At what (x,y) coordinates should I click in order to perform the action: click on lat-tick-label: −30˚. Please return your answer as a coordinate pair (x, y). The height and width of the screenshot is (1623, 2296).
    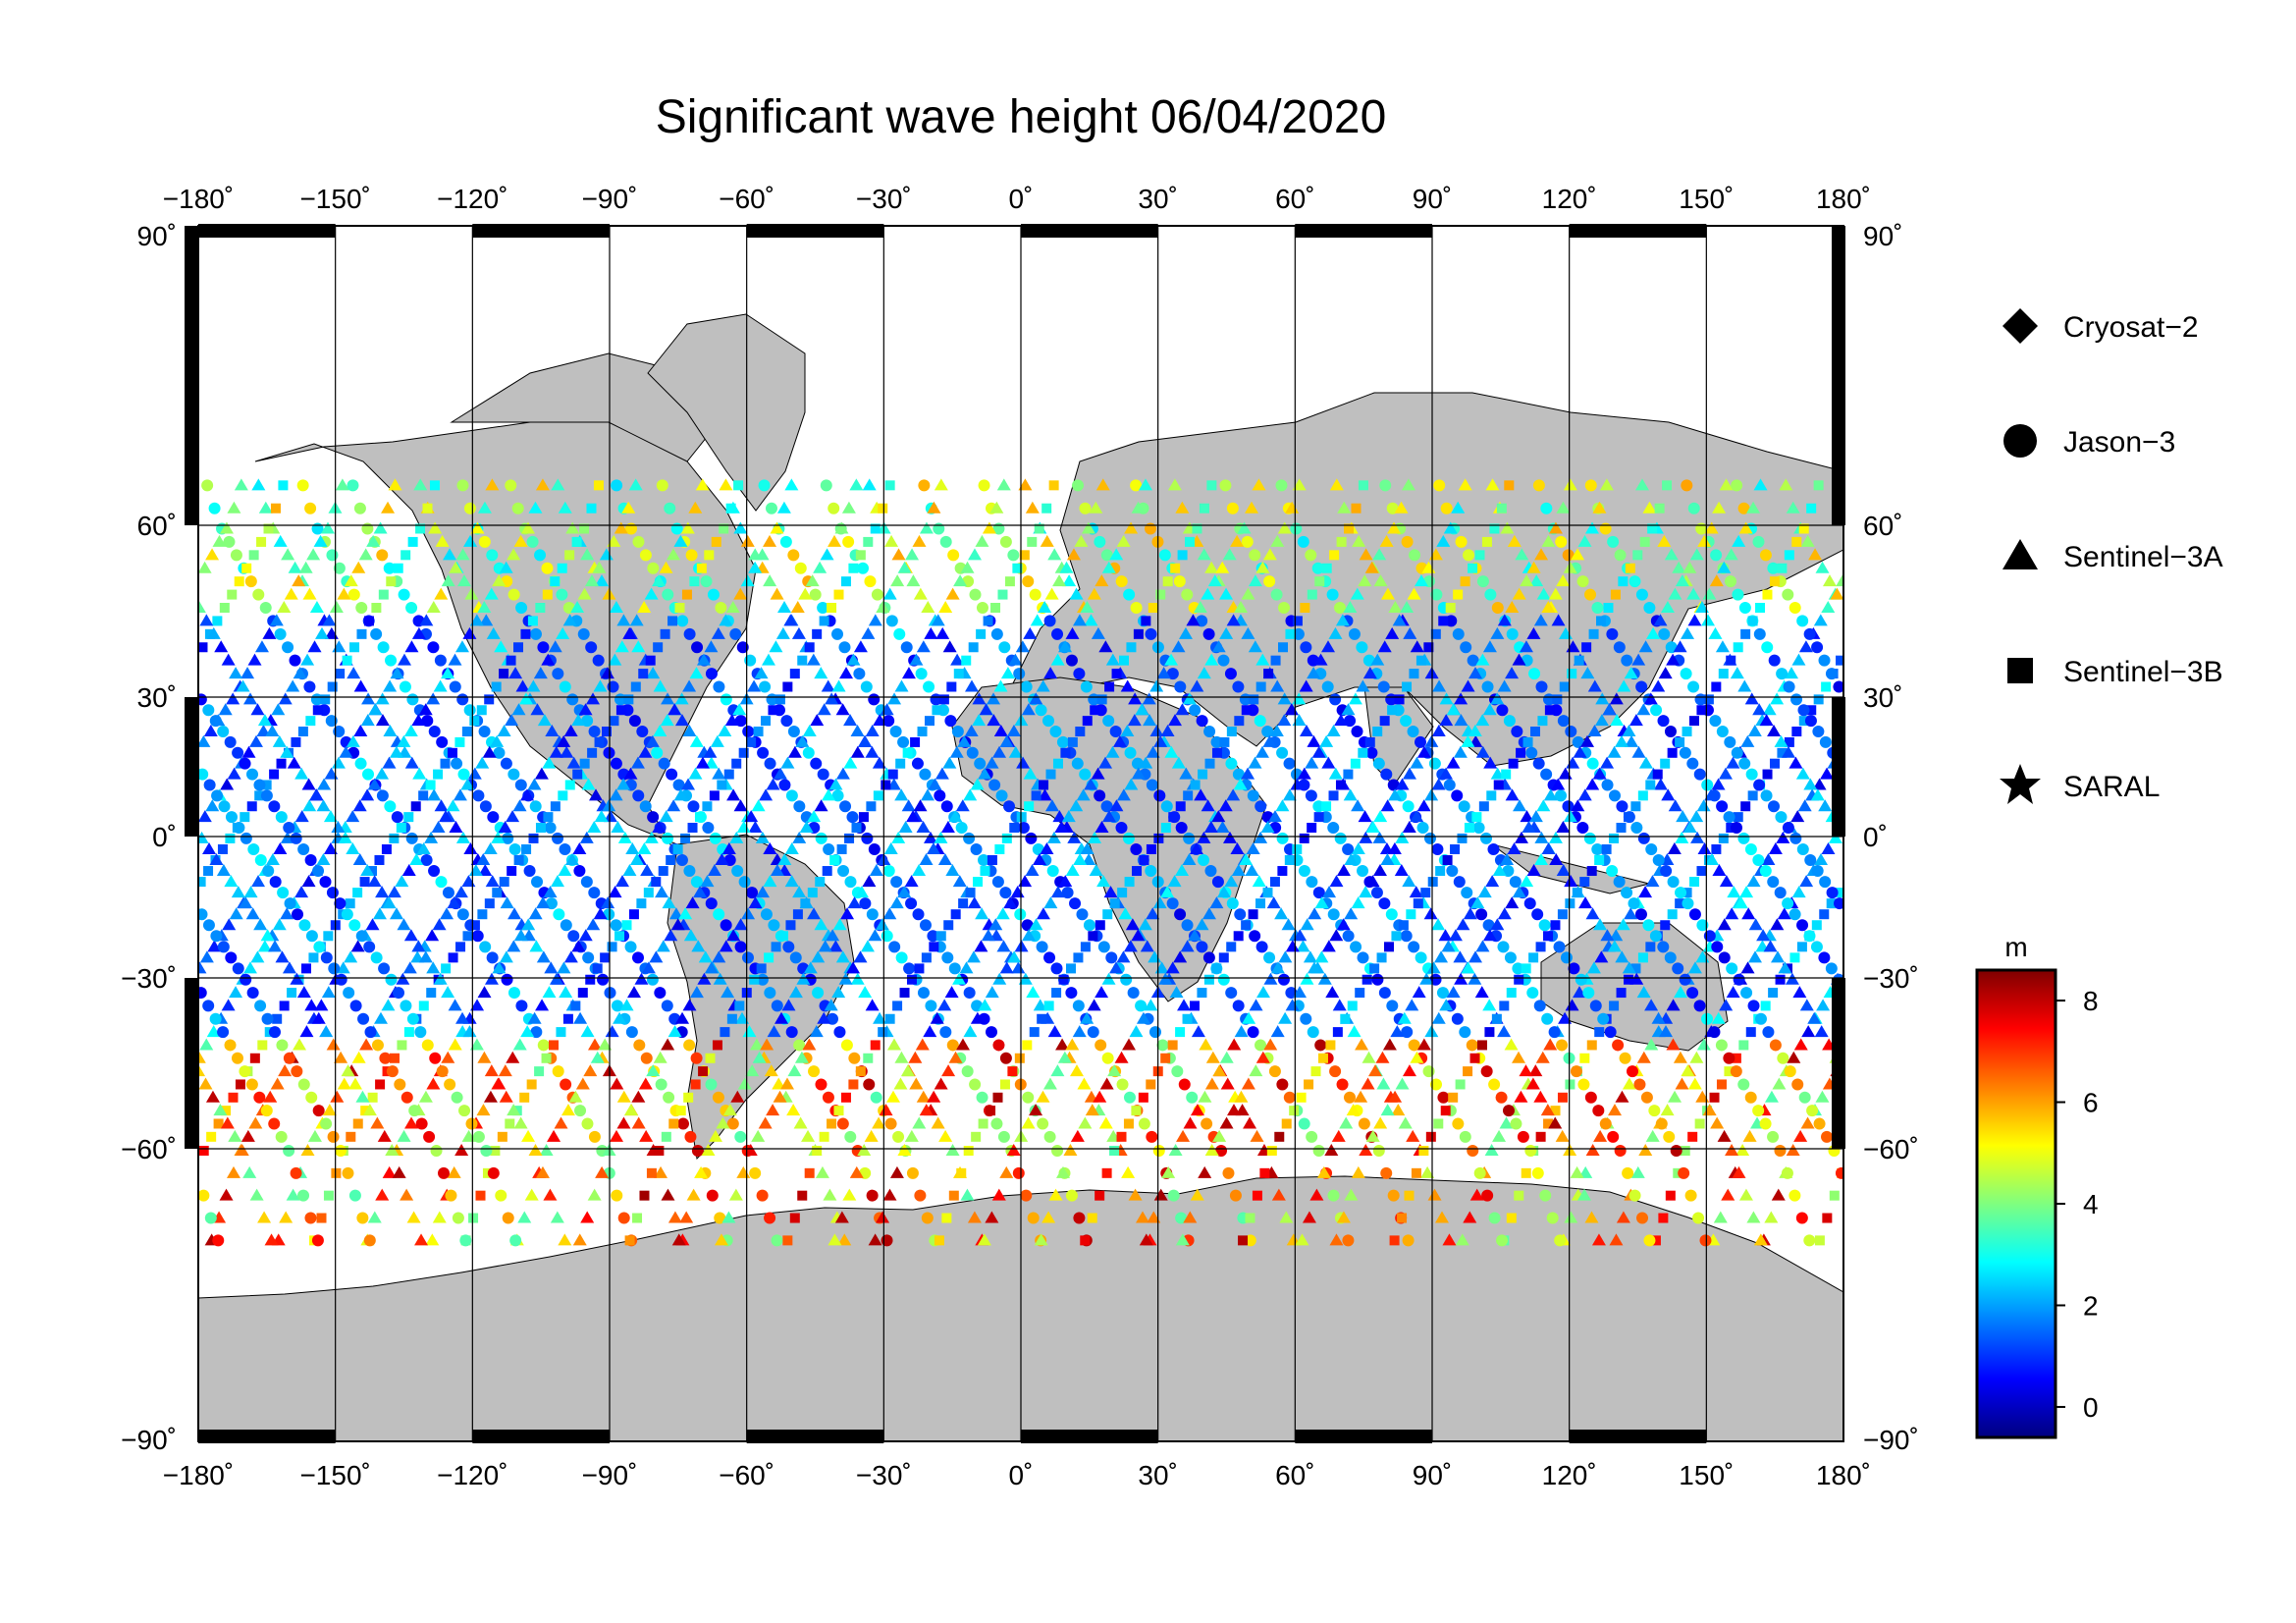
    Looking at the image, I should click on (149, 978).